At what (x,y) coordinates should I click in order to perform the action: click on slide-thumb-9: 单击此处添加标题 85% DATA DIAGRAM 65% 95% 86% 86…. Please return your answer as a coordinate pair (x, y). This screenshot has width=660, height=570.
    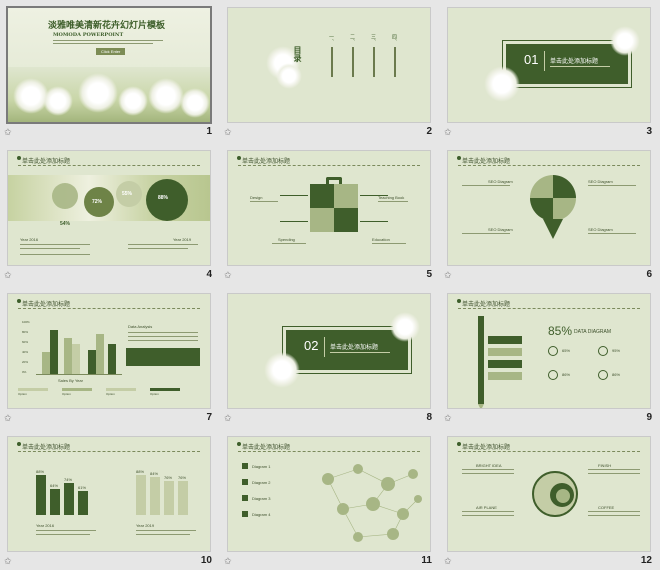
    Looking at the image, I should click on (550, 357).